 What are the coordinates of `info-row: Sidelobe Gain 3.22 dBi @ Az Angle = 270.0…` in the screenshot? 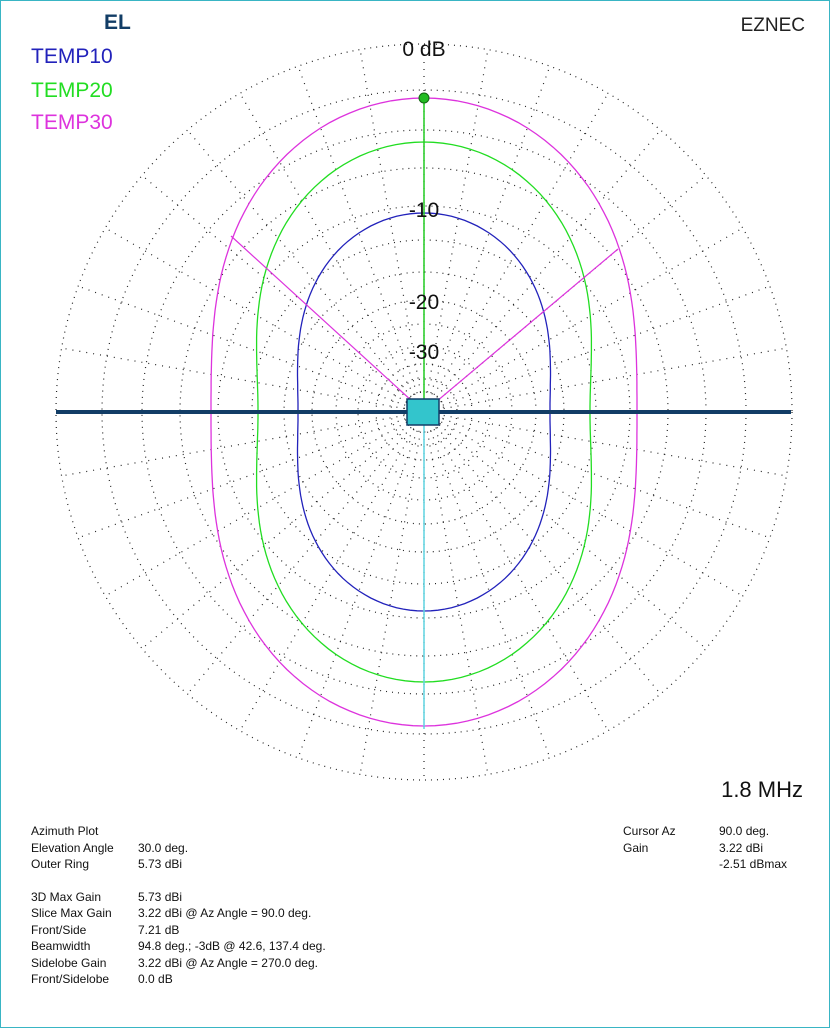 It's located at (178, 963).